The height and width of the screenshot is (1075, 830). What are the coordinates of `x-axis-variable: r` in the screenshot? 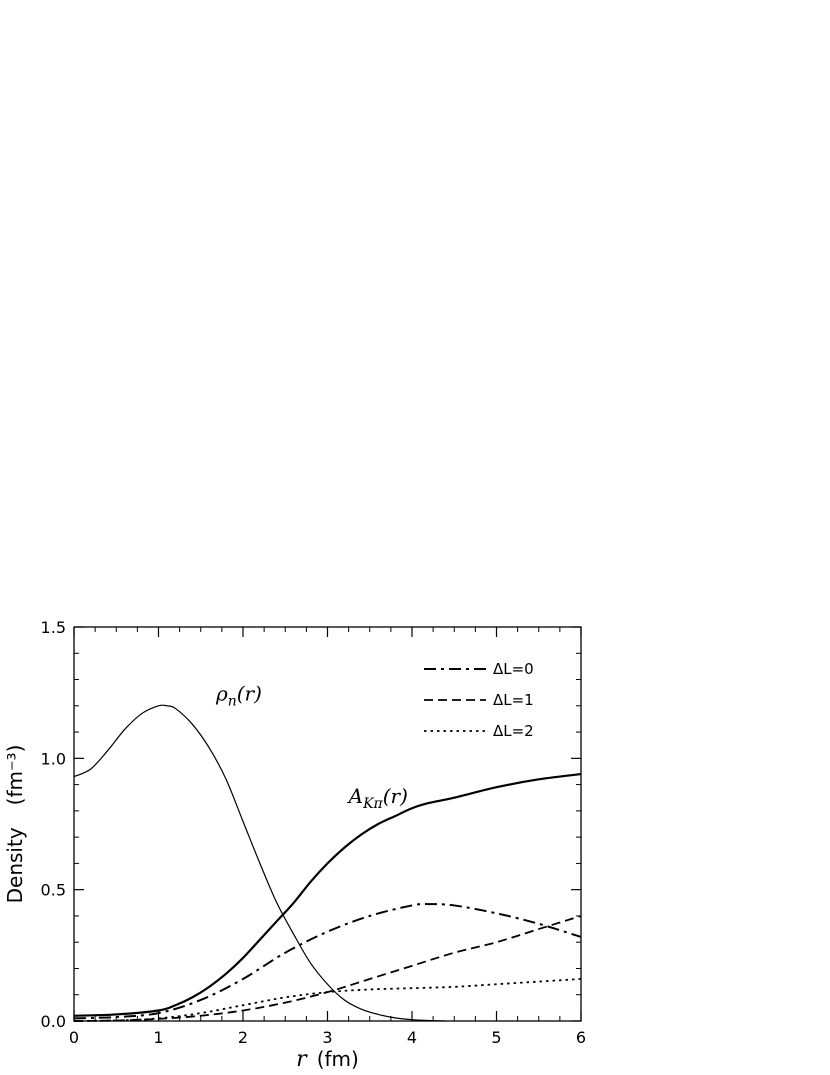 It's located at (302, 1059).